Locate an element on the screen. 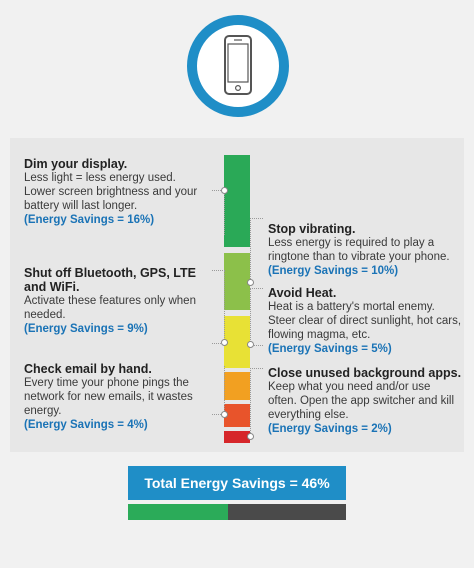  total-savings-bar is located at coordinates (237, 512).